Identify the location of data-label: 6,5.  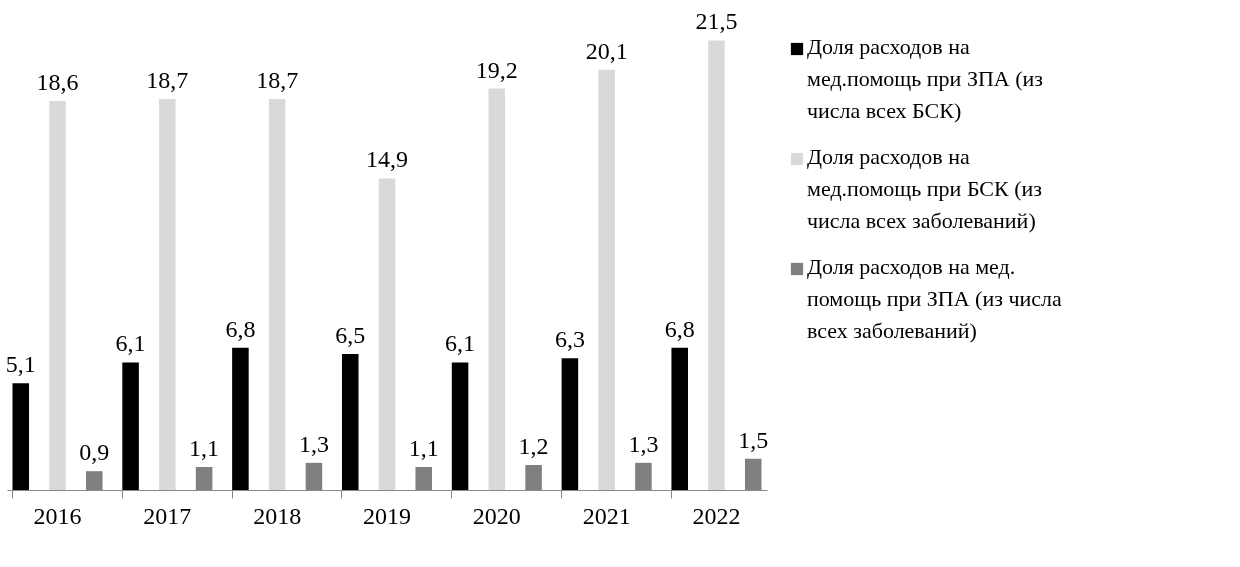
(350, 335).